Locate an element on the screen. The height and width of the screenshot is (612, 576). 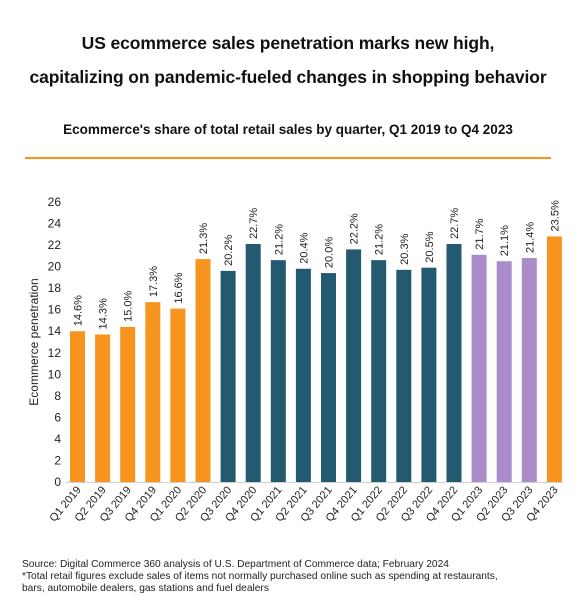
y-tick-label: 26 is located at coordinates (55, 202).